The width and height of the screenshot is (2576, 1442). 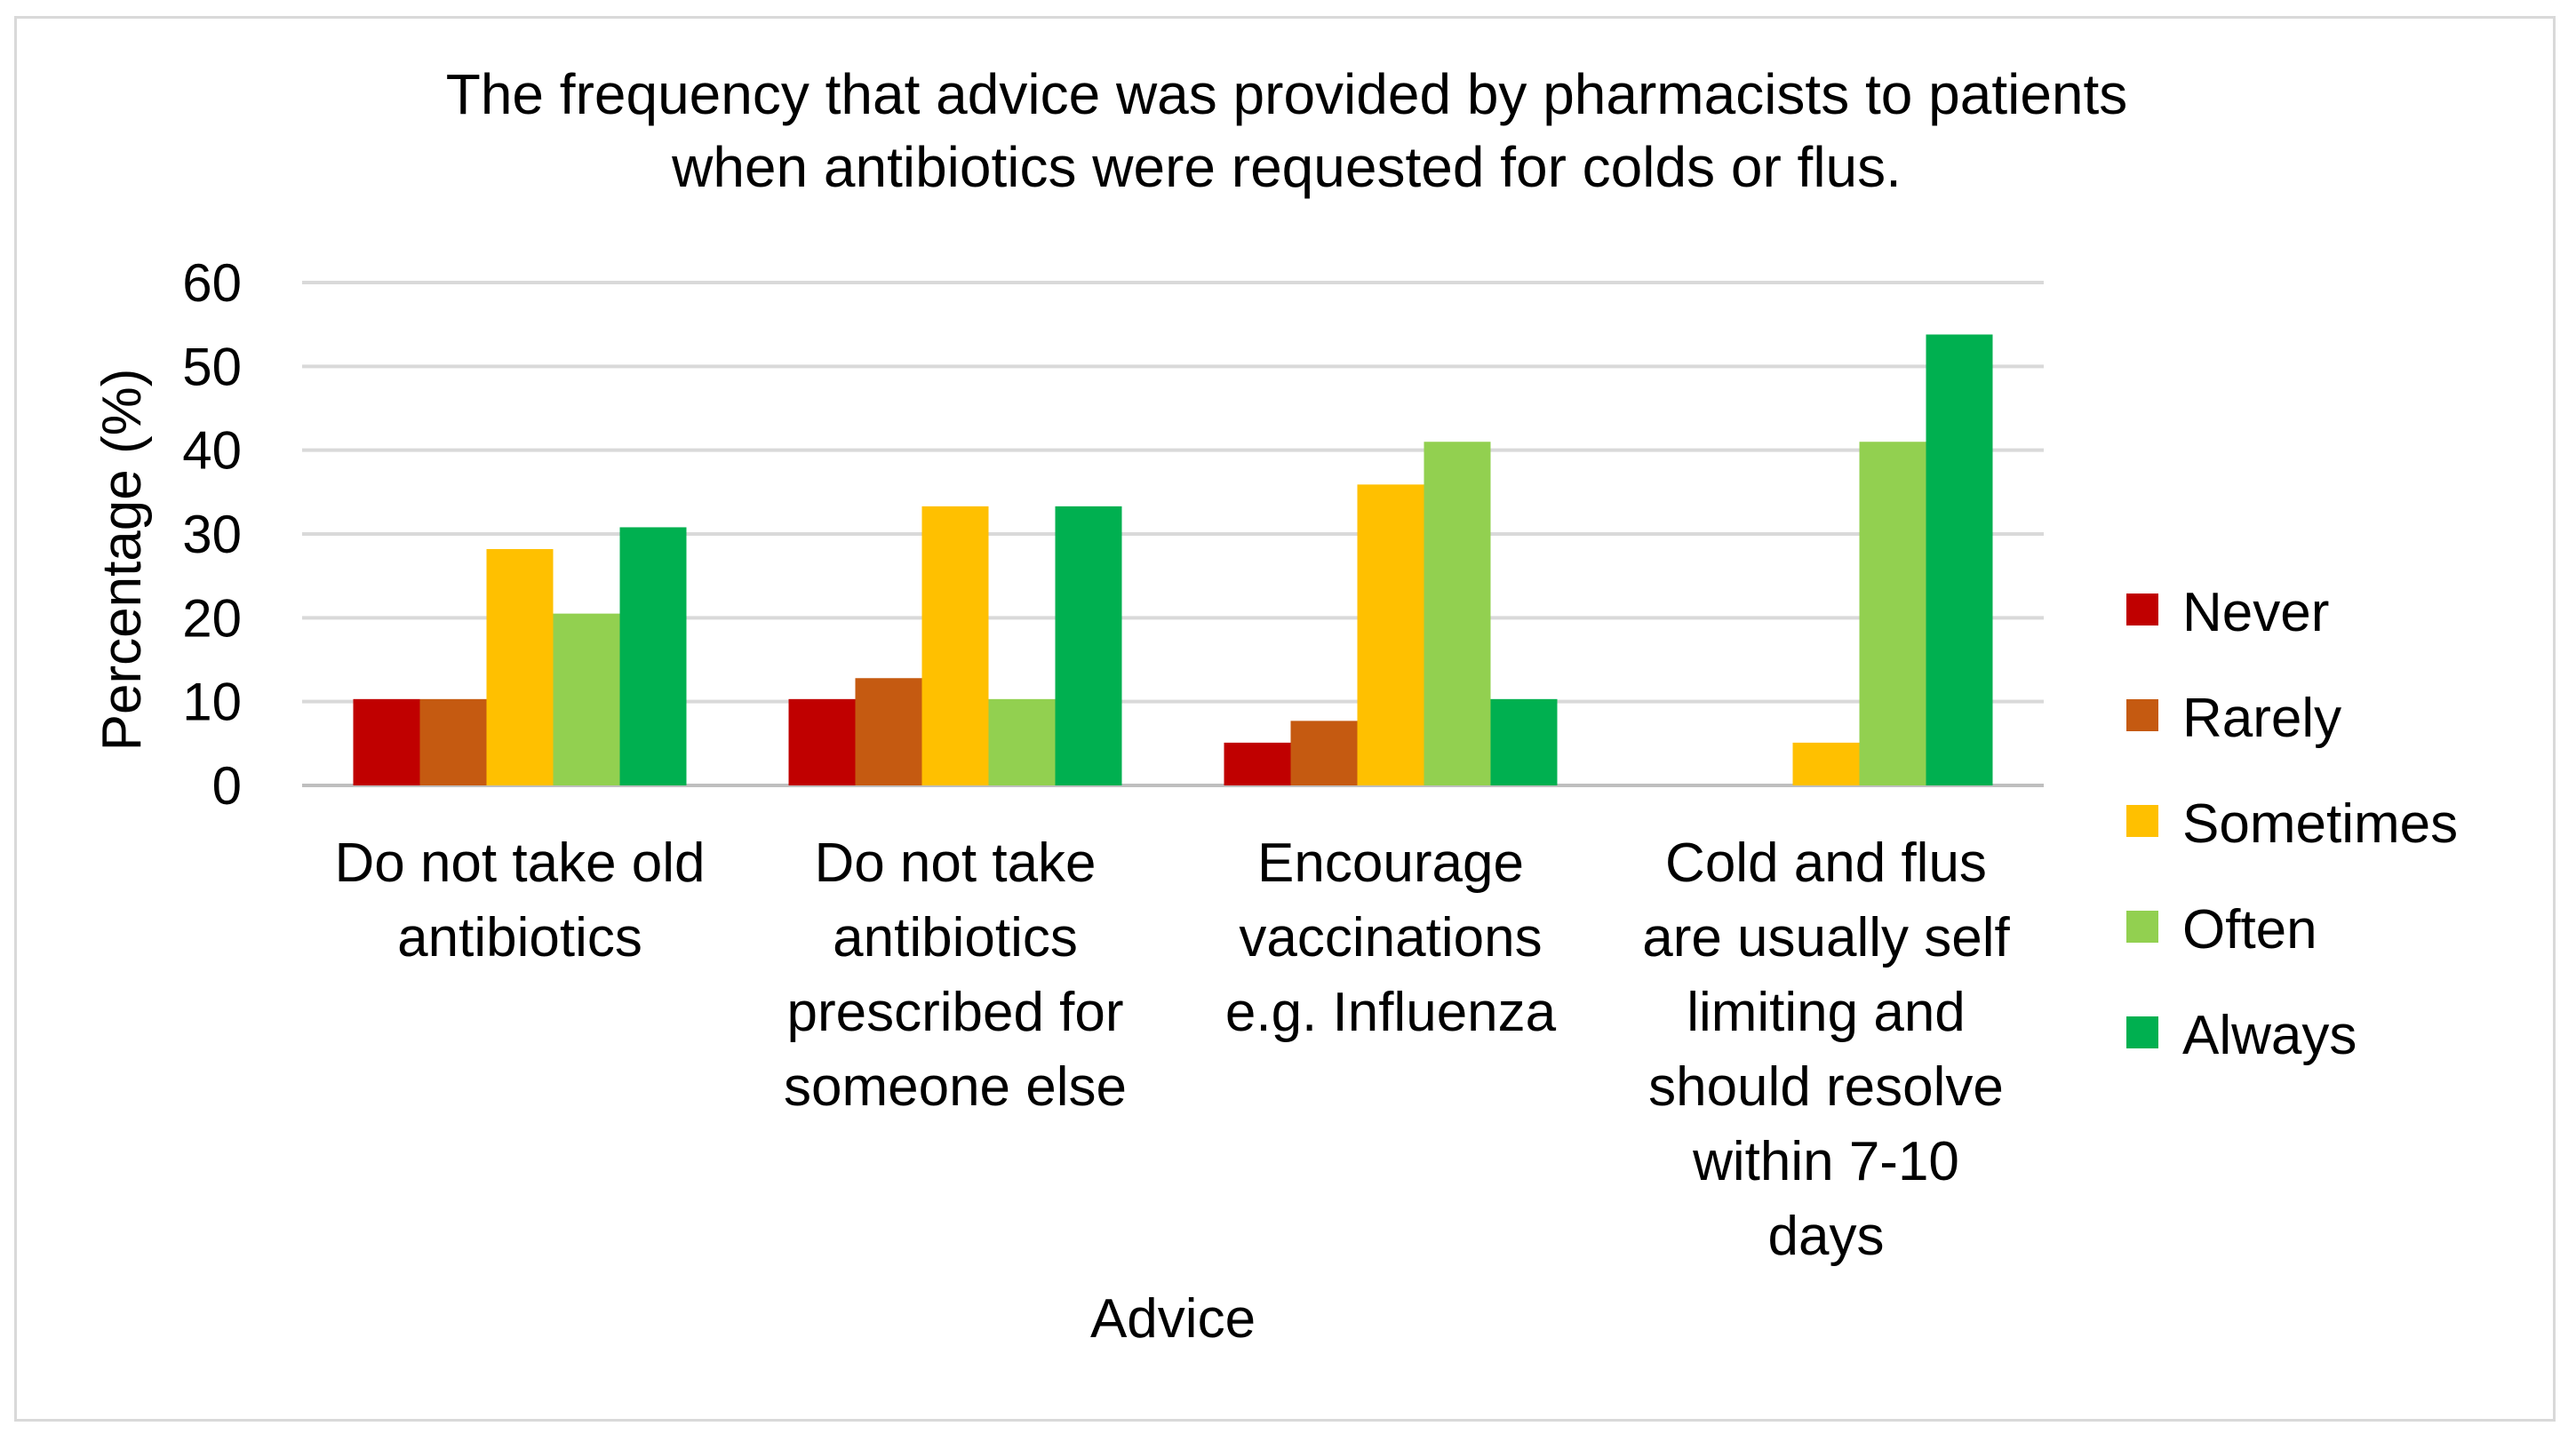 I want to click on x-category-label: e.g. Influenza, so click(x=1391, y=1012).